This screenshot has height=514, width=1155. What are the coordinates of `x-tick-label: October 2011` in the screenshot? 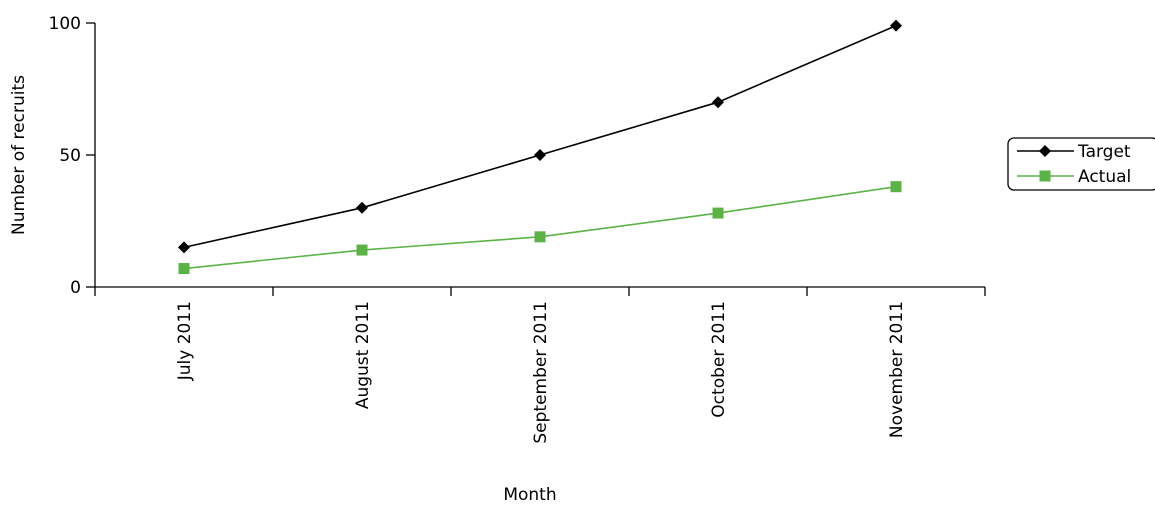 It's located at (719, 359).